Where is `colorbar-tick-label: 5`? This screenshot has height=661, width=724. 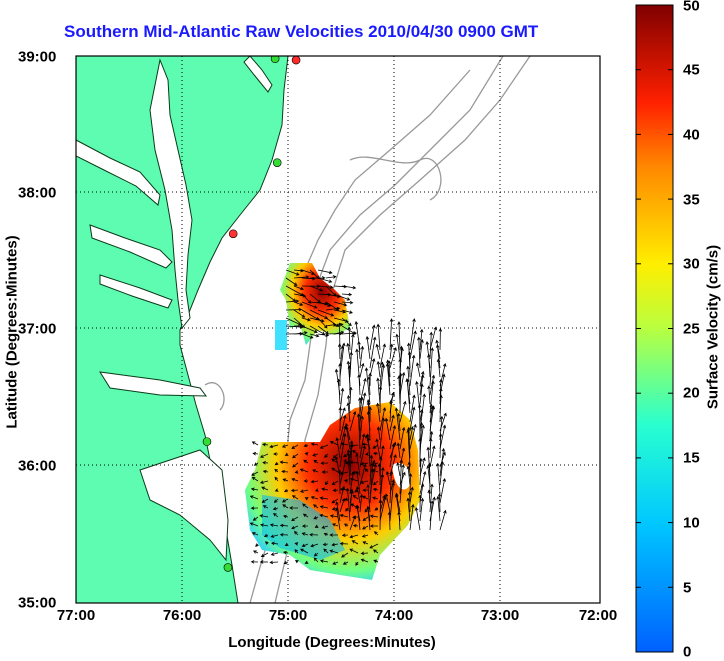
colorbar-tick-label: 5 is located at coordinates (687, 588).